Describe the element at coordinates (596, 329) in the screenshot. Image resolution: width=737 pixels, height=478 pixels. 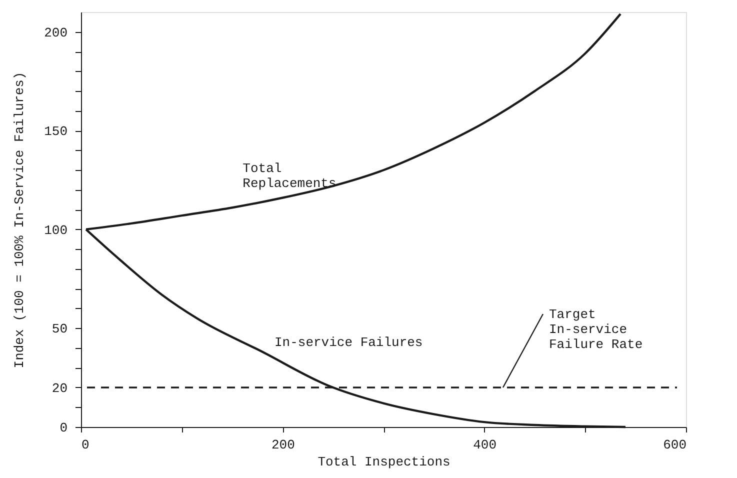
I see `ref-line-label: Target In-service Failure Rate` at that location.